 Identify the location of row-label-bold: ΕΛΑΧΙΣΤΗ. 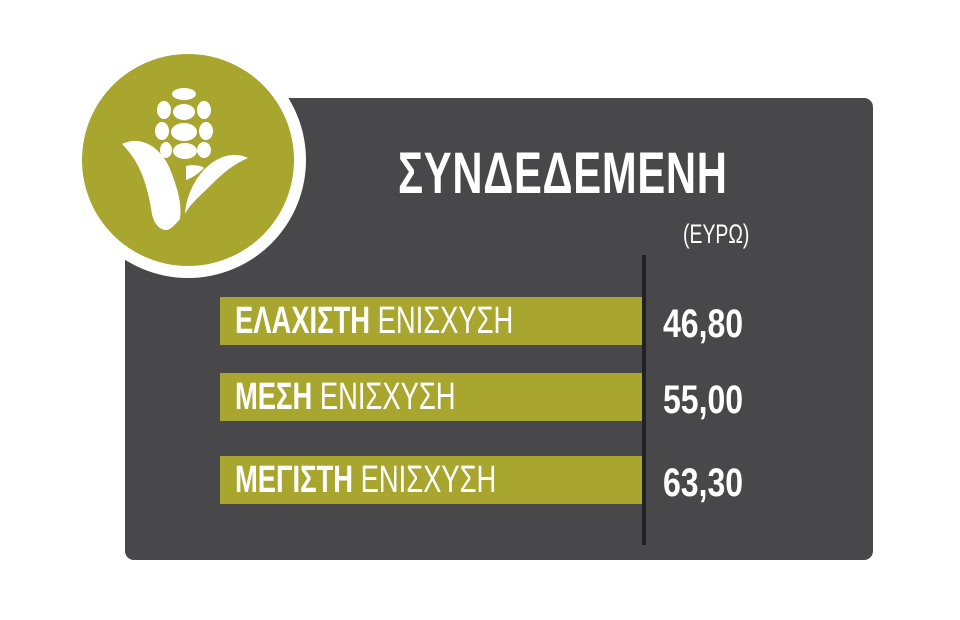
(302, 321).